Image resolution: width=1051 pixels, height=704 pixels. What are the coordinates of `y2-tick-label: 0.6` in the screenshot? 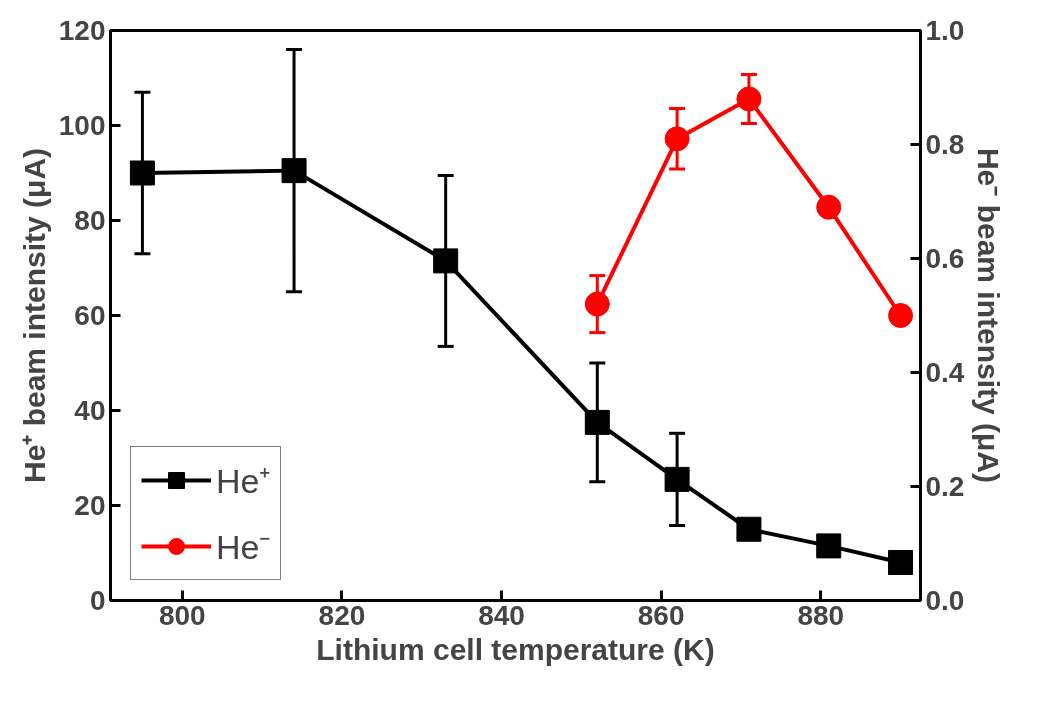 It's located at (945, 258).